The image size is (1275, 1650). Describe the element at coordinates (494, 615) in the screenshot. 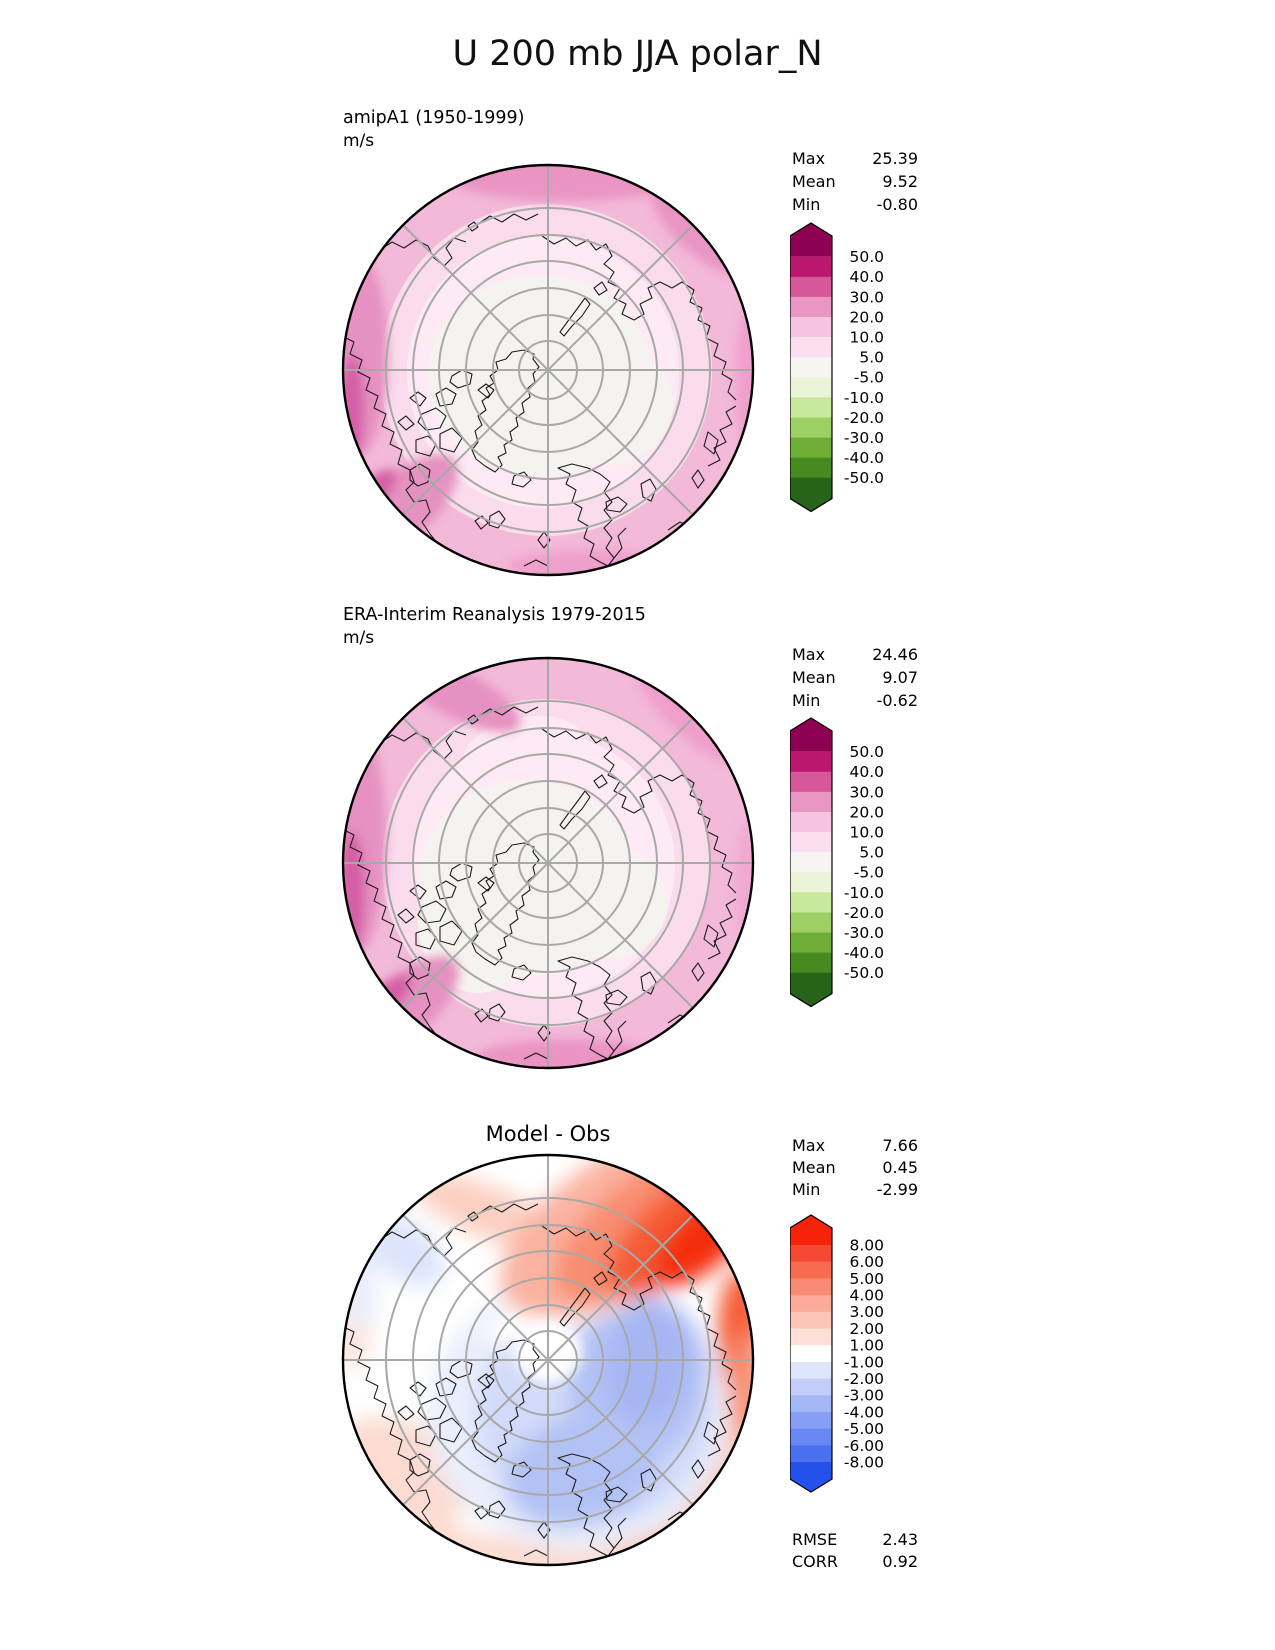

I see `panel2-subtitle: ERA-Interim Reanalysis 1979-2015` at that location.